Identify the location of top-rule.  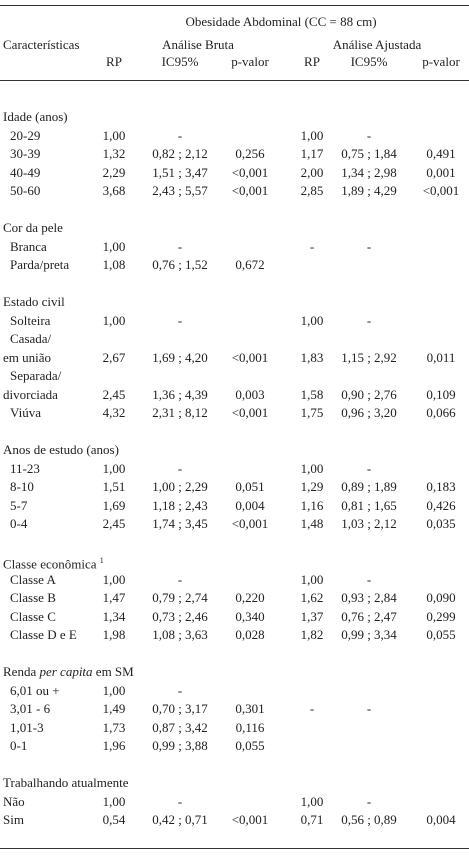
(234, 5).